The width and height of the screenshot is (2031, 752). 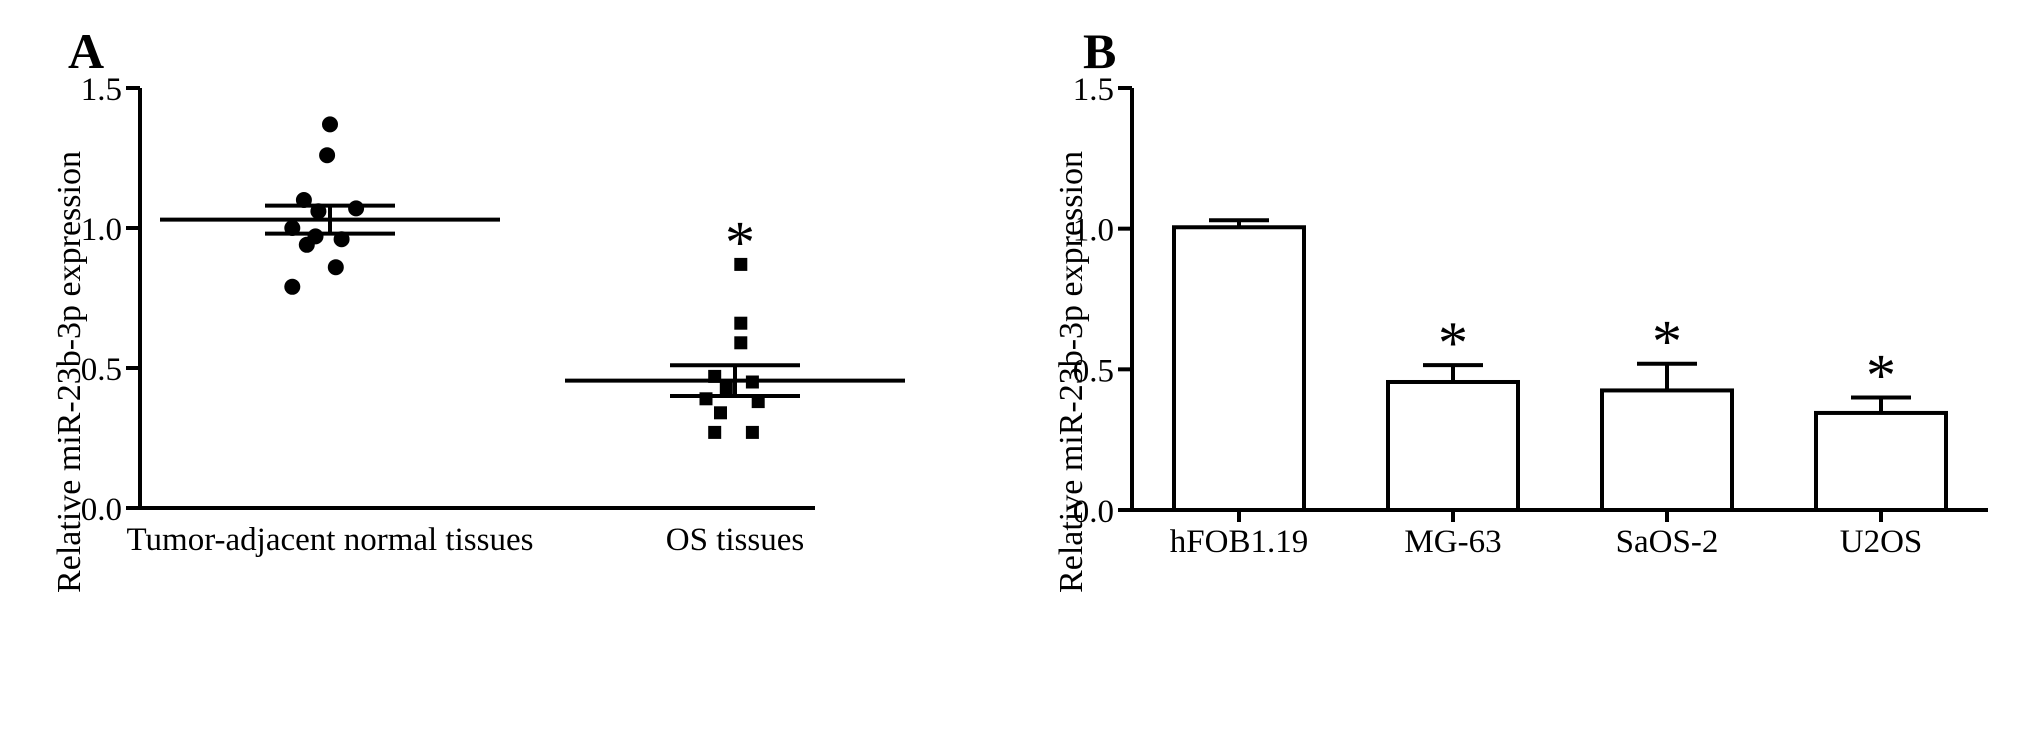 What do you see at coordinates (1093, 231) in the screenshot?
I see `panel-b-ytick-label: 1.0` at bounding box center [1093, 231].